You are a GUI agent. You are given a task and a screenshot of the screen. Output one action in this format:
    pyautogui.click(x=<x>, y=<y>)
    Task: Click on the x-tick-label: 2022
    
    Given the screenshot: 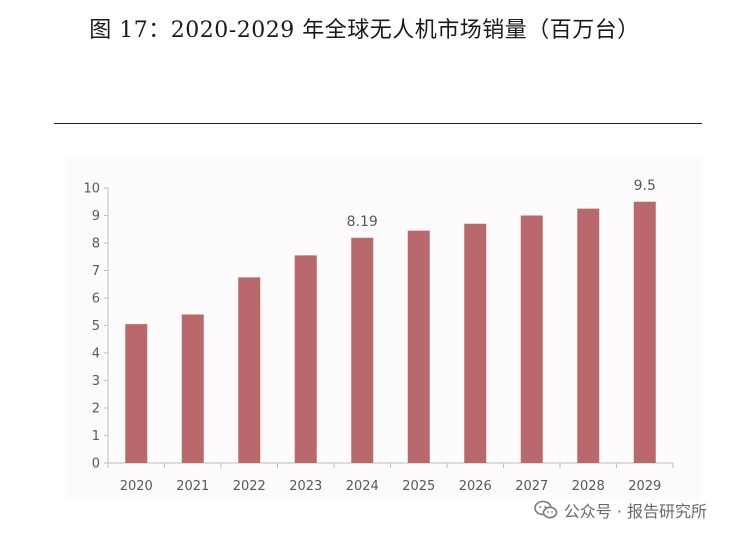 What is the action you would take?
    pyautogui.click(x=249, y=486)
    